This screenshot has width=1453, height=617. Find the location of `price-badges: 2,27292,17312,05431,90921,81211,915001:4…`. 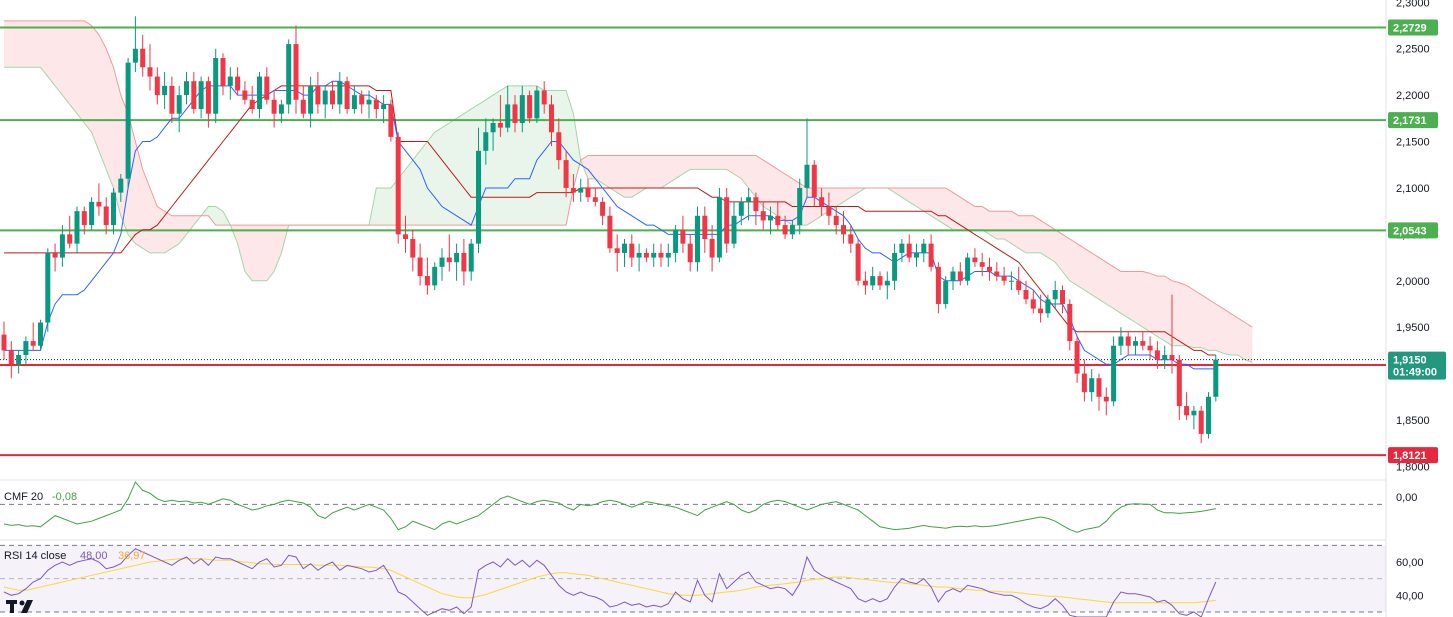

price-badges: 2,27292,17312,05431,90921,81211,915001:4… is located at coordinates (1417, 241).